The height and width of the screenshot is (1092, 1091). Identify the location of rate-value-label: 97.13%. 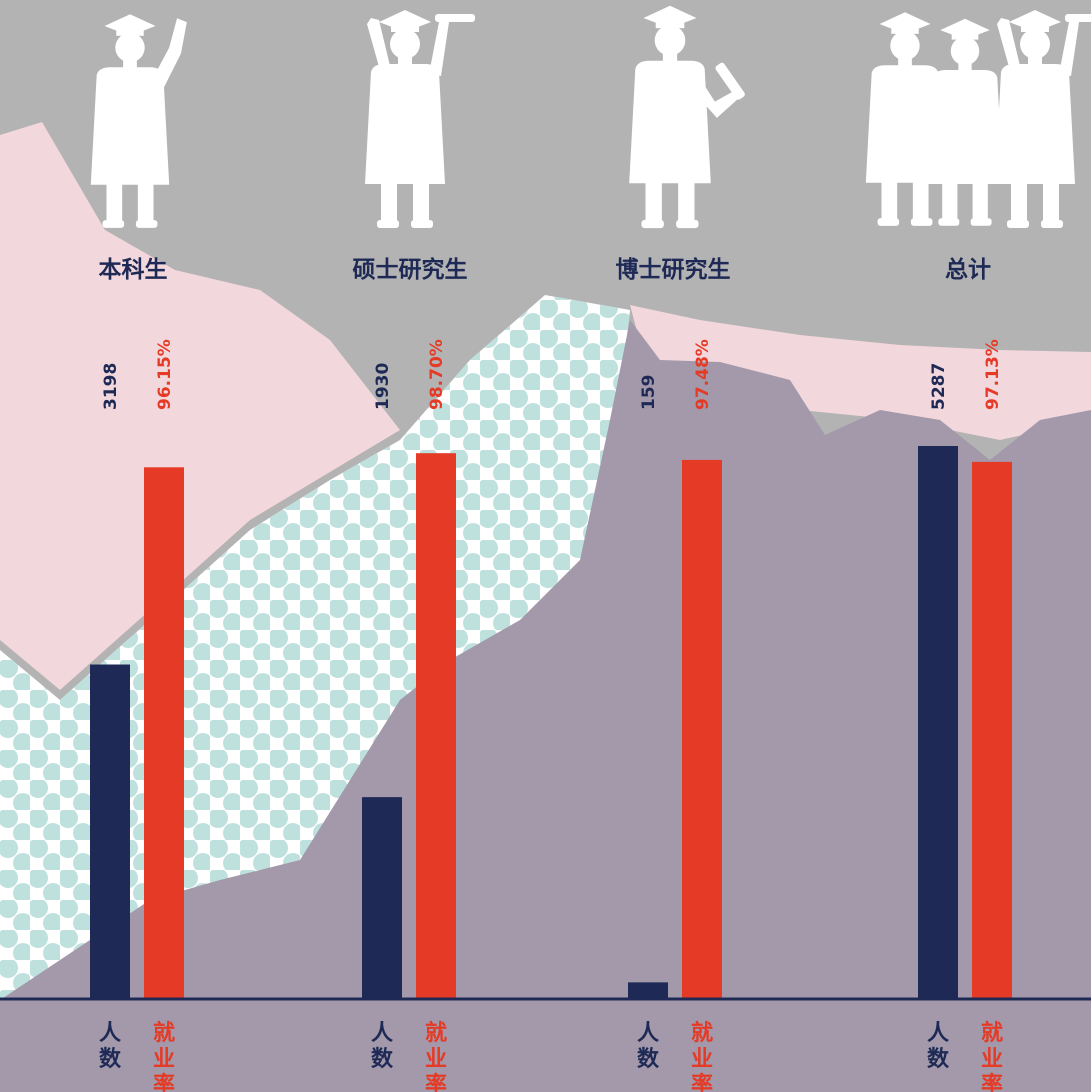
(993, 374).